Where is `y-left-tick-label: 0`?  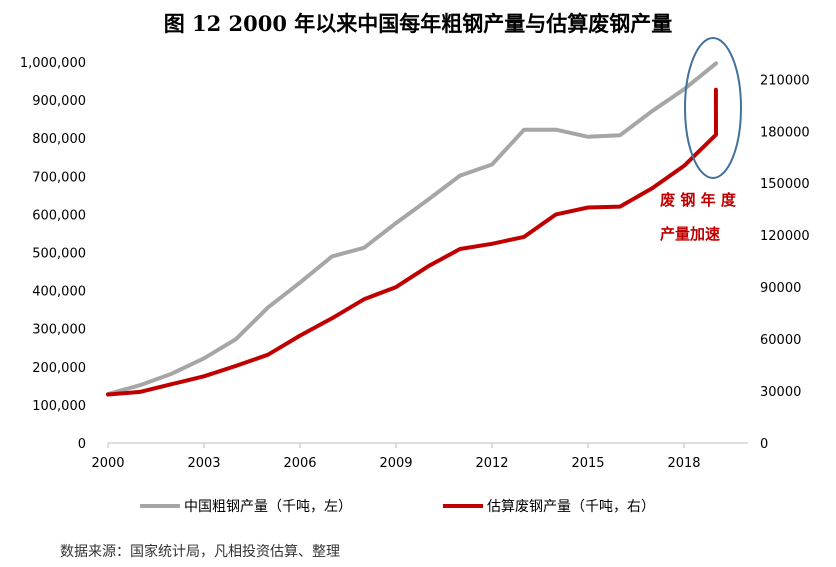
y-left-tick-label: 0 is located at coordinates (82, 444).